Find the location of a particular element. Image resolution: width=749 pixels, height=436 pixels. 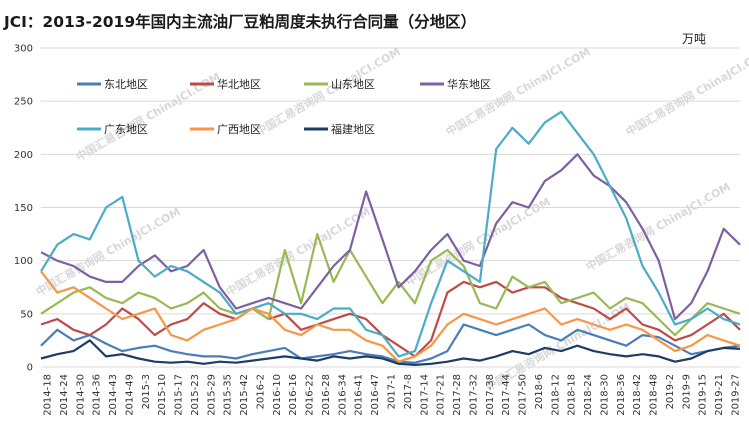

x-tick-label: 2016-28 is located at coordinates (326, 395).